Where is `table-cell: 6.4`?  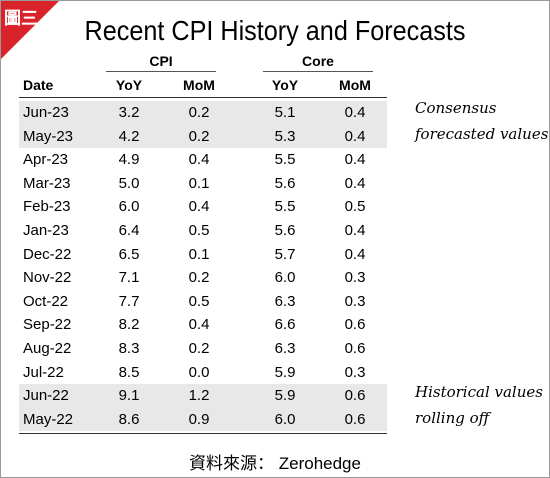
table-cell: 6.4 is located at coordinates (129, 230).